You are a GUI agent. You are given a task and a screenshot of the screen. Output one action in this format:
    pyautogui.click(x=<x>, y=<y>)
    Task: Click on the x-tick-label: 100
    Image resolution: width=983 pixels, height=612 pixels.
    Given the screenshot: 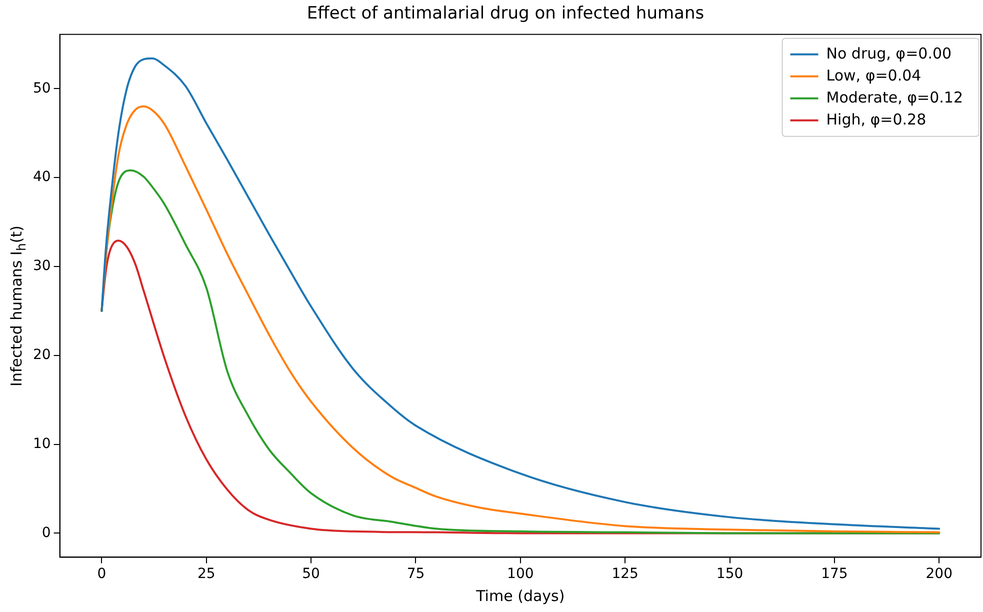 What is the action you would take?
    pyautogui.click(x=520, y=574)
    